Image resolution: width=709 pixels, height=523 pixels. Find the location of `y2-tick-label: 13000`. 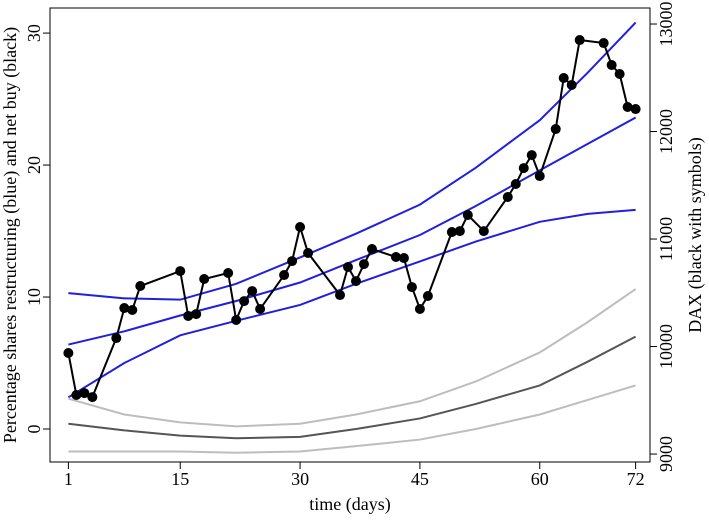

y2-tick-label: 13000 is located at coordinates (666, 24).